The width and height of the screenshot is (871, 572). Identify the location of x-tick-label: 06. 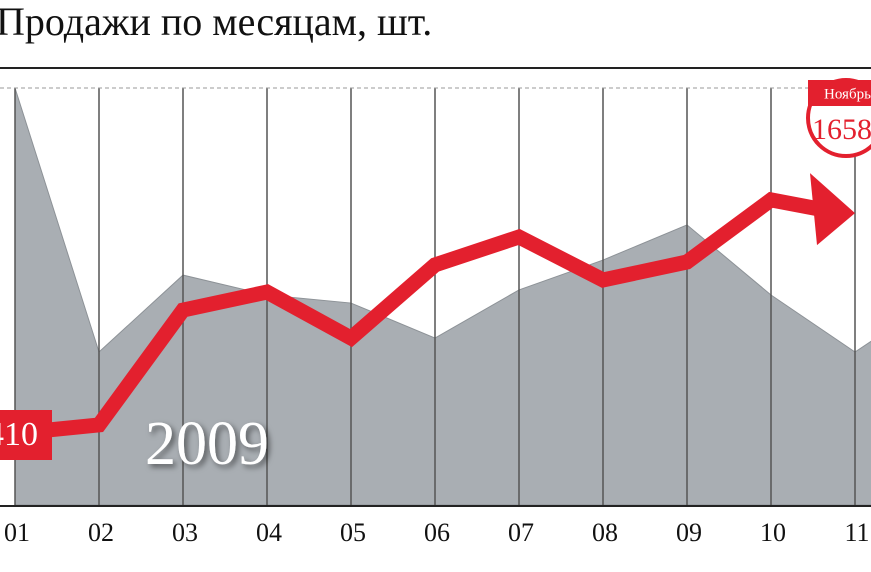
(437, 532).